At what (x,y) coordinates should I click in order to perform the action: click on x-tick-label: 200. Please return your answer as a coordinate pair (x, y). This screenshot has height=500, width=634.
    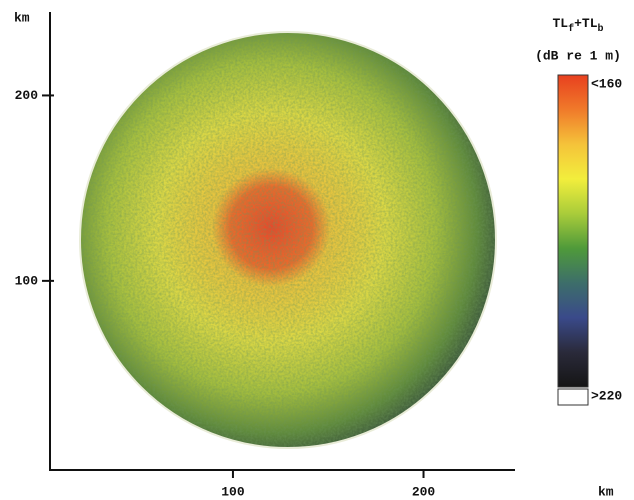
    Looking at the image, I should click on (424, 491).